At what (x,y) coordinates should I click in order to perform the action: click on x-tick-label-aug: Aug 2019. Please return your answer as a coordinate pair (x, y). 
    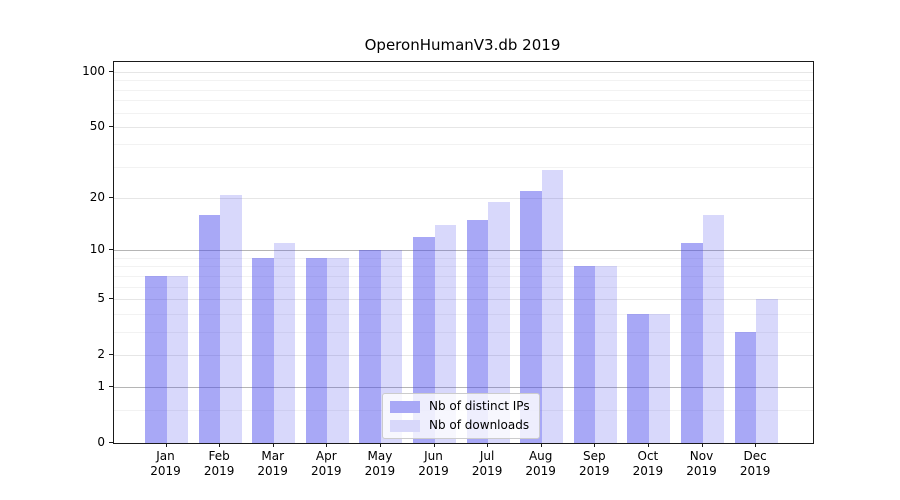
    Looking at the image, I should click on (540, 463).